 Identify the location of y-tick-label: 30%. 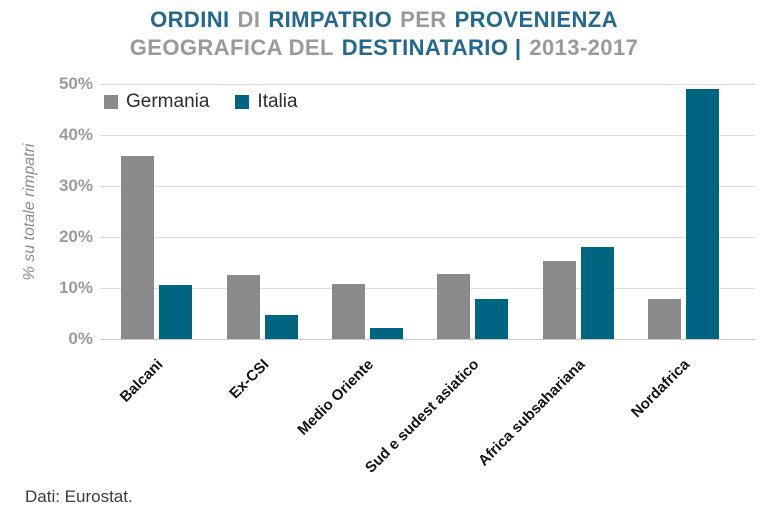
(75, 185).